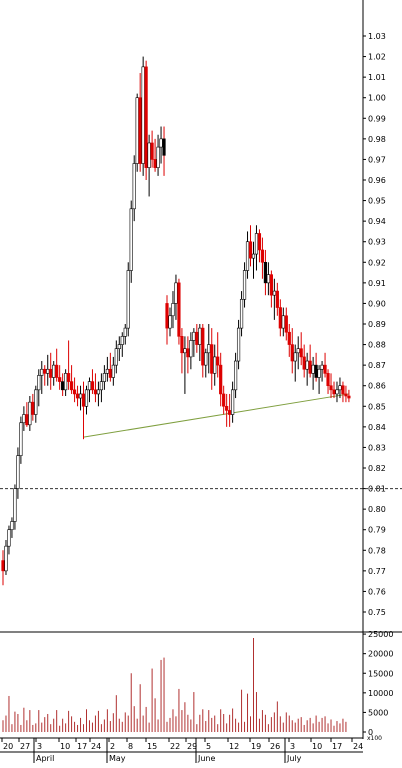 The width and height of the screenshot is (402, 768). Describe the element at coordinates (380, 654) in the screenshot. I see `volume-y-tick-label: 20000` at that location.